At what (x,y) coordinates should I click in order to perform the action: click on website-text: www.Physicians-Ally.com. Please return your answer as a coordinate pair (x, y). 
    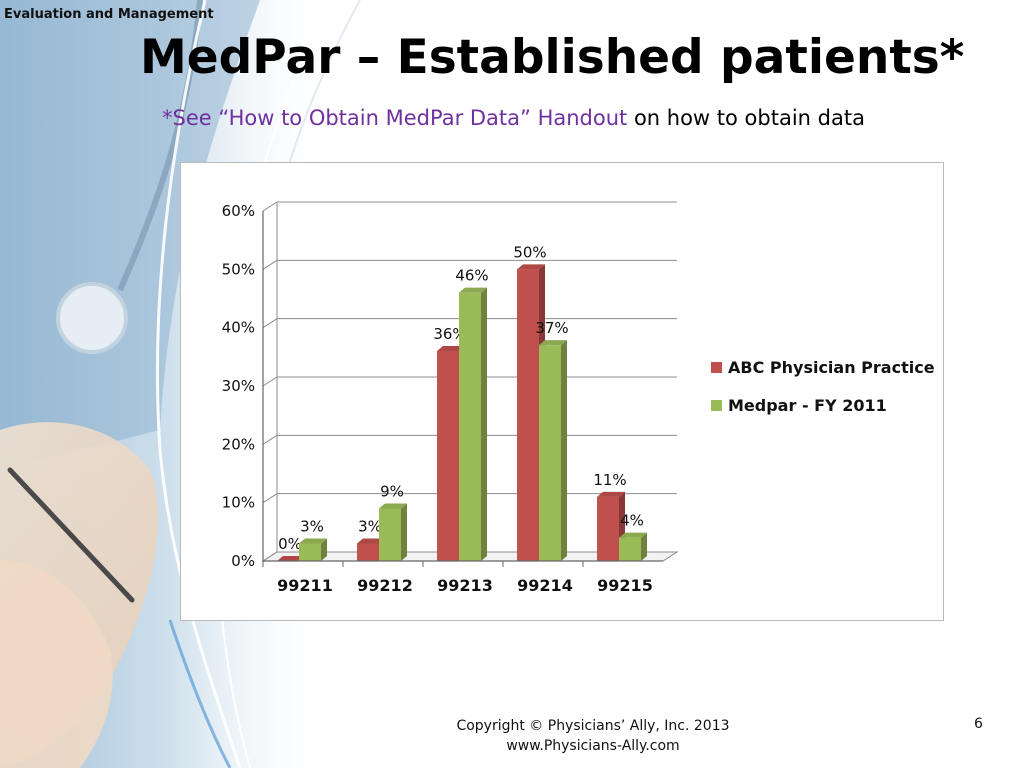
    Looking at the image, I should click on (593, 746).